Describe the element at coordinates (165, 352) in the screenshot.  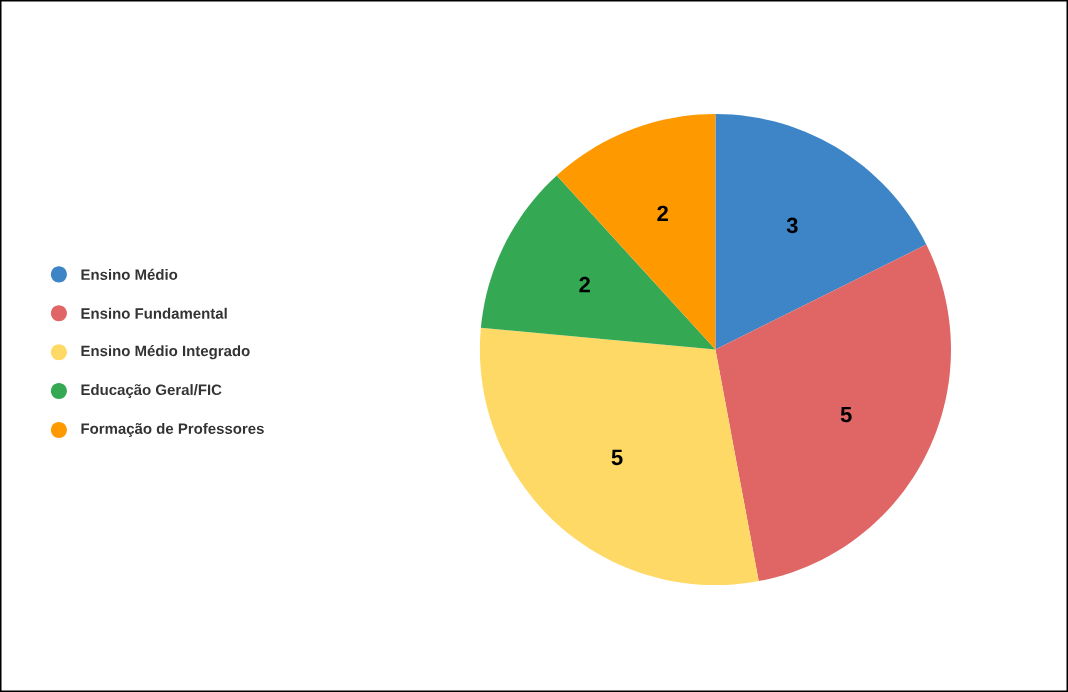
I see `legend-label: Ensino Médio Integrado` at that location.